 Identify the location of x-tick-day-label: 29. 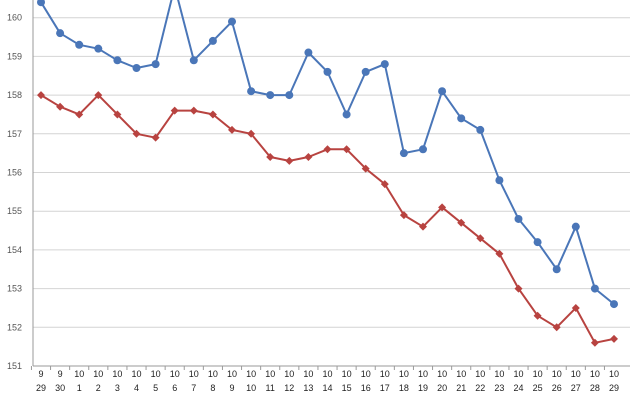
(614, 388).